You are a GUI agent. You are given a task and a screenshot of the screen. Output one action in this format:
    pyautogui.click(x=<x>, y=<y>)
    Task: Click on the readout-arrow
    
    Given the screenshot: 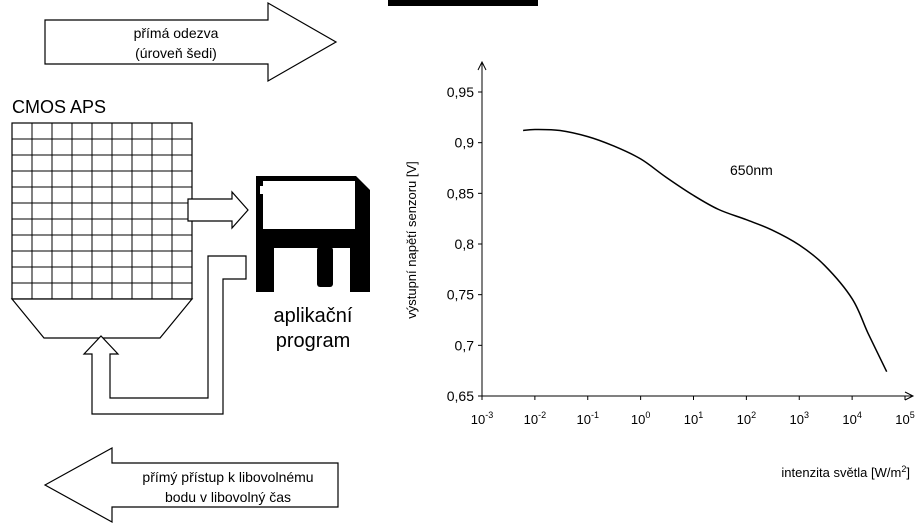 What is the action you would take?
    pyautogui.click(x=218, y=210)
    